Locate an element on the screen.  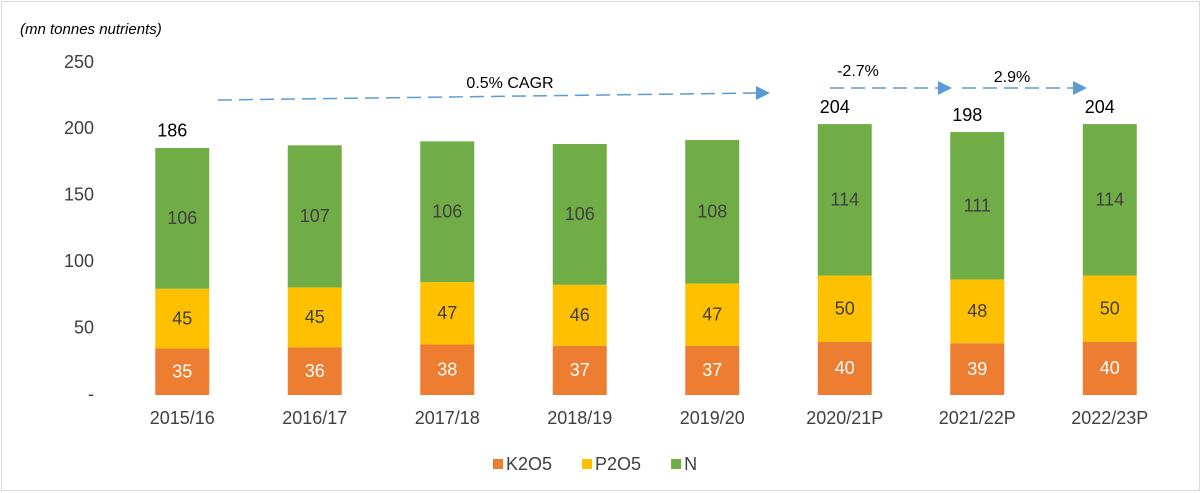
x-tick-label: 2022/23P is located at coordinates (1109, 418).